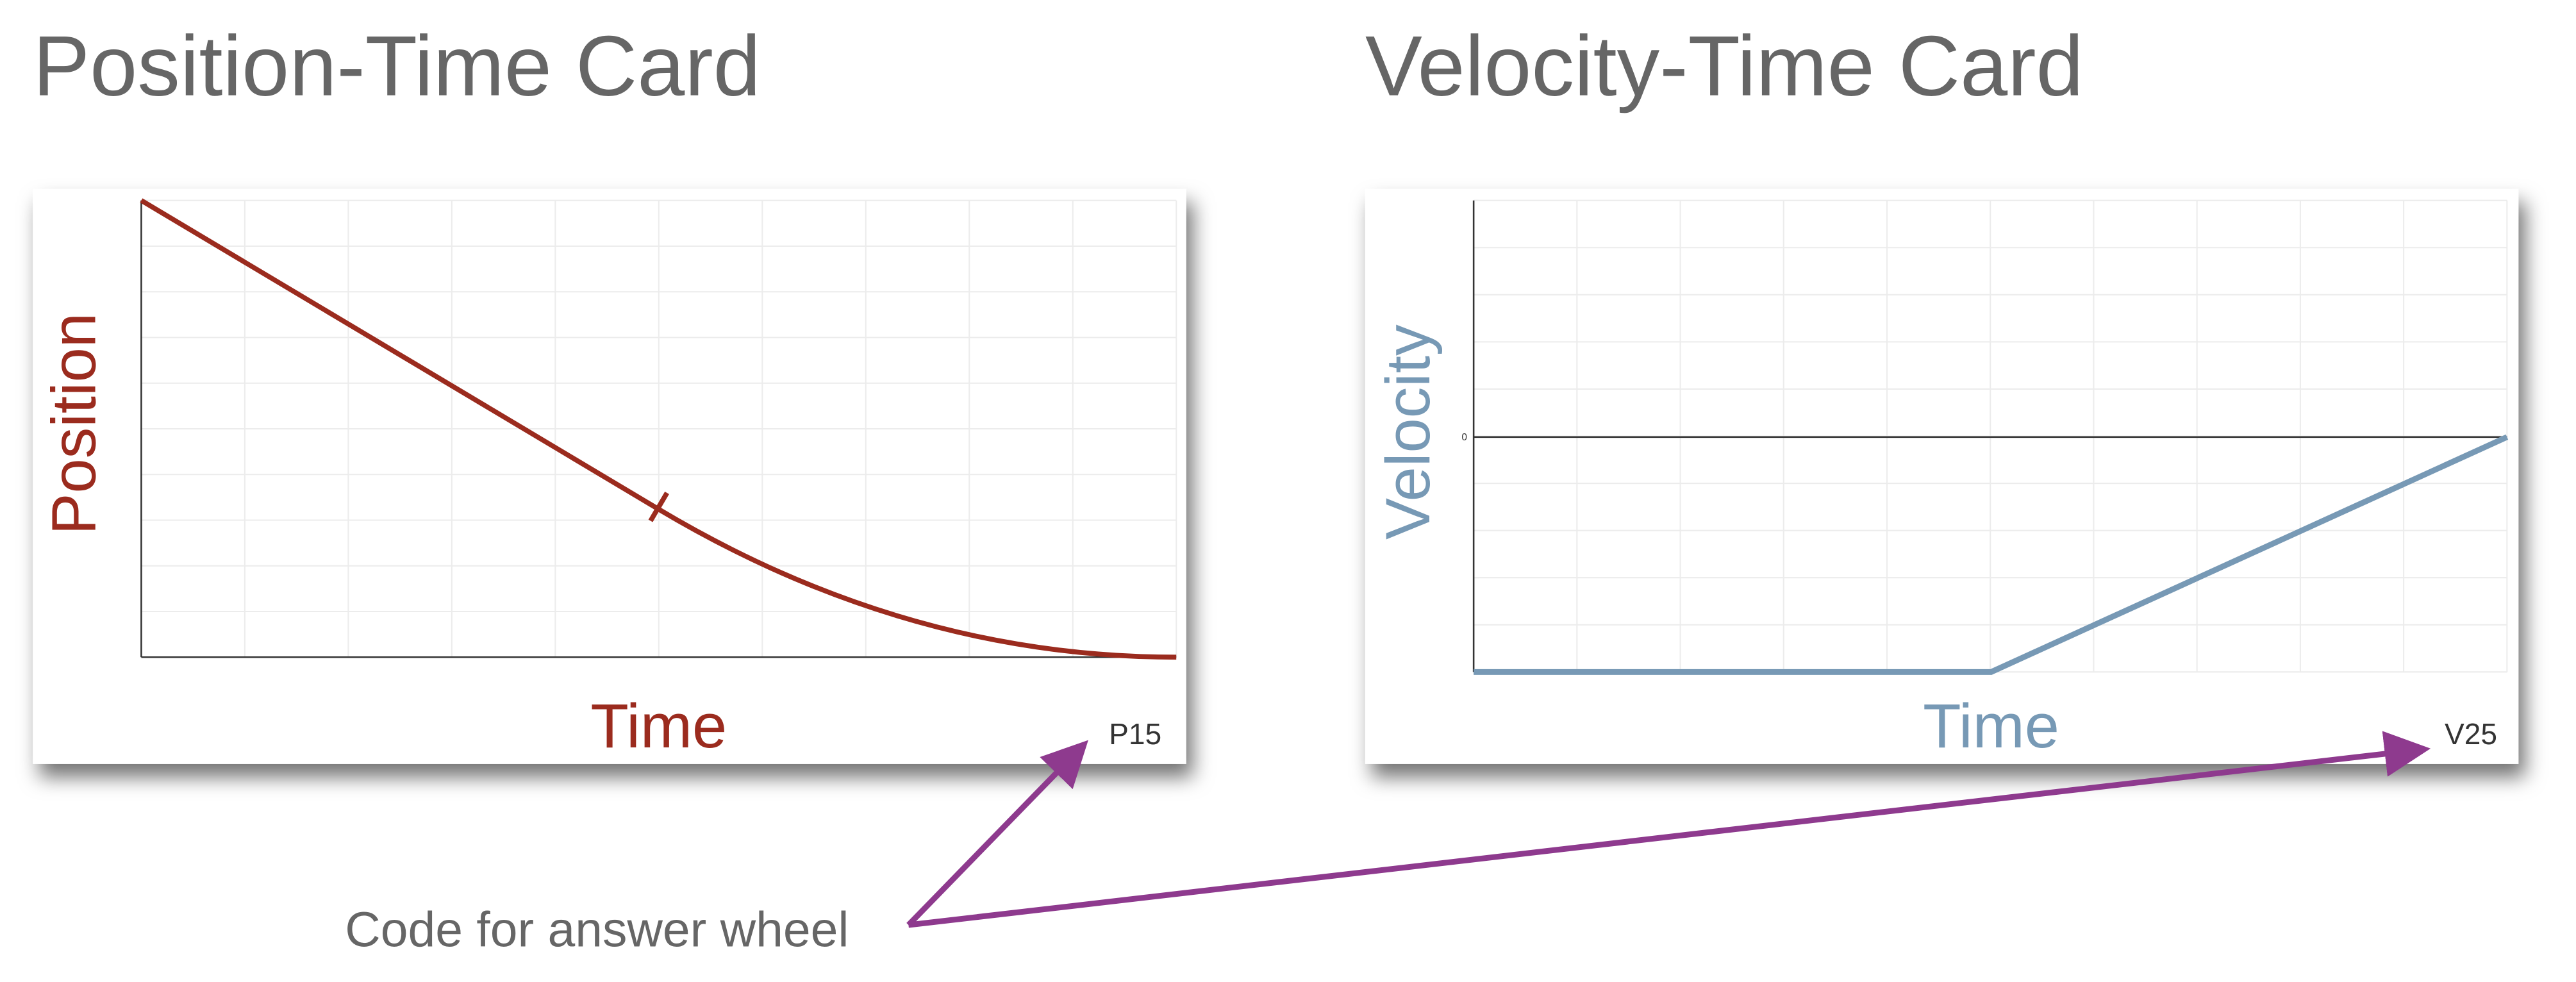 The height and width of the screenshot is (982, 2576). What do you see at coordinates (1992, 554) in the screenshot?
I see `velocity-curve` at bounding box center [1992, 554].